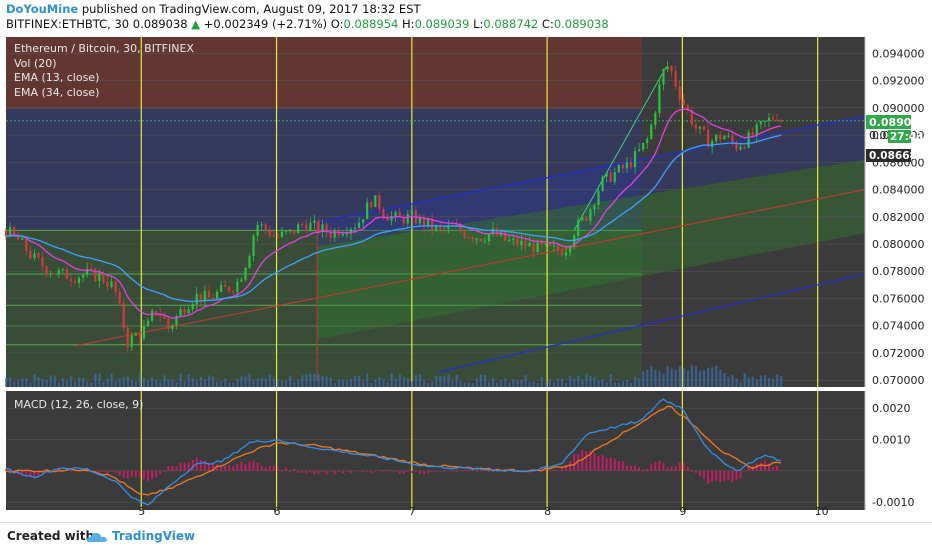  What do you see at coordinates (140, 536) in the screenshot?
I see `tradingview-logo: TradingView` at bounding box center [140, 536].